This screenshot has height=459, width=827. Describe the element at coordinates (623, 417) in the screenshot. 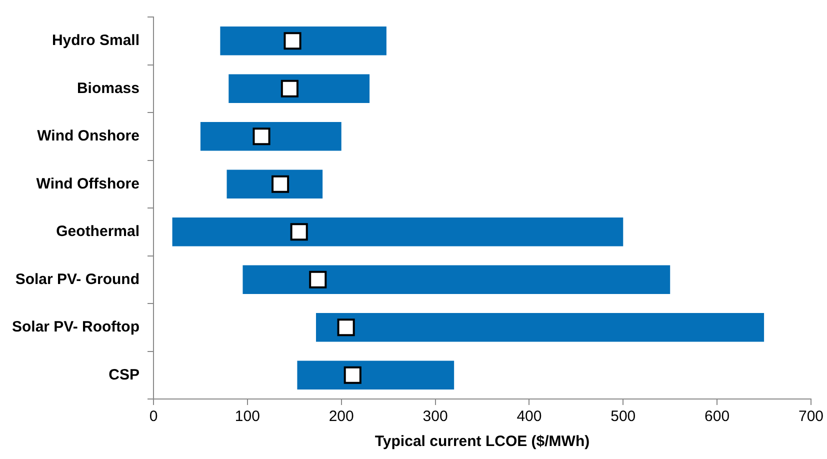

I see `x-tick-label: 500` at that location.